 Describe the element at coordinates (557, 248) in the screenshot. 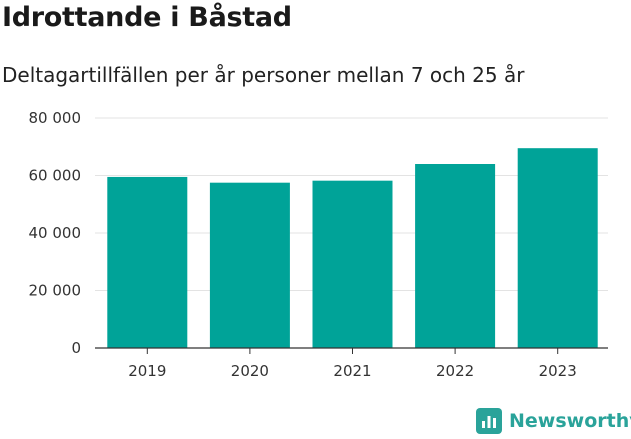

I see `bar-2023` at that location.